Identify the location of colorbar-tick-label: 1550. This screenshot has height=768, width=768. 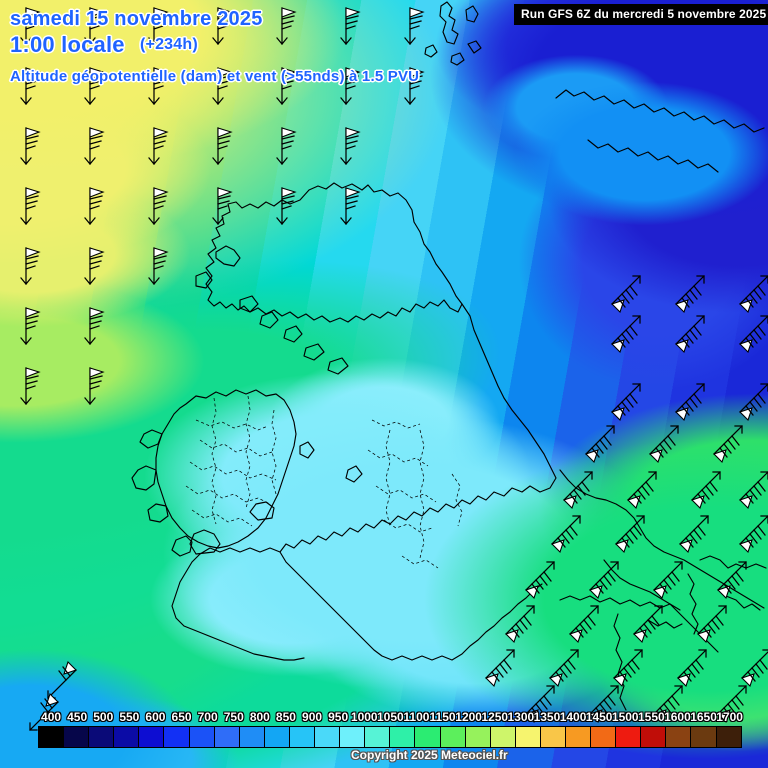
(651, 717).